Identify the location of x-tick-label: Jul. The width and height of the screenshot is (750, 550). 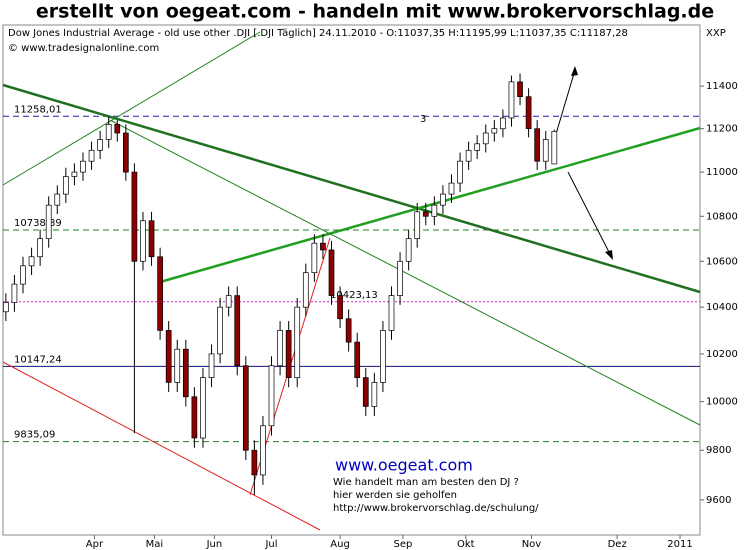
(270, 544).